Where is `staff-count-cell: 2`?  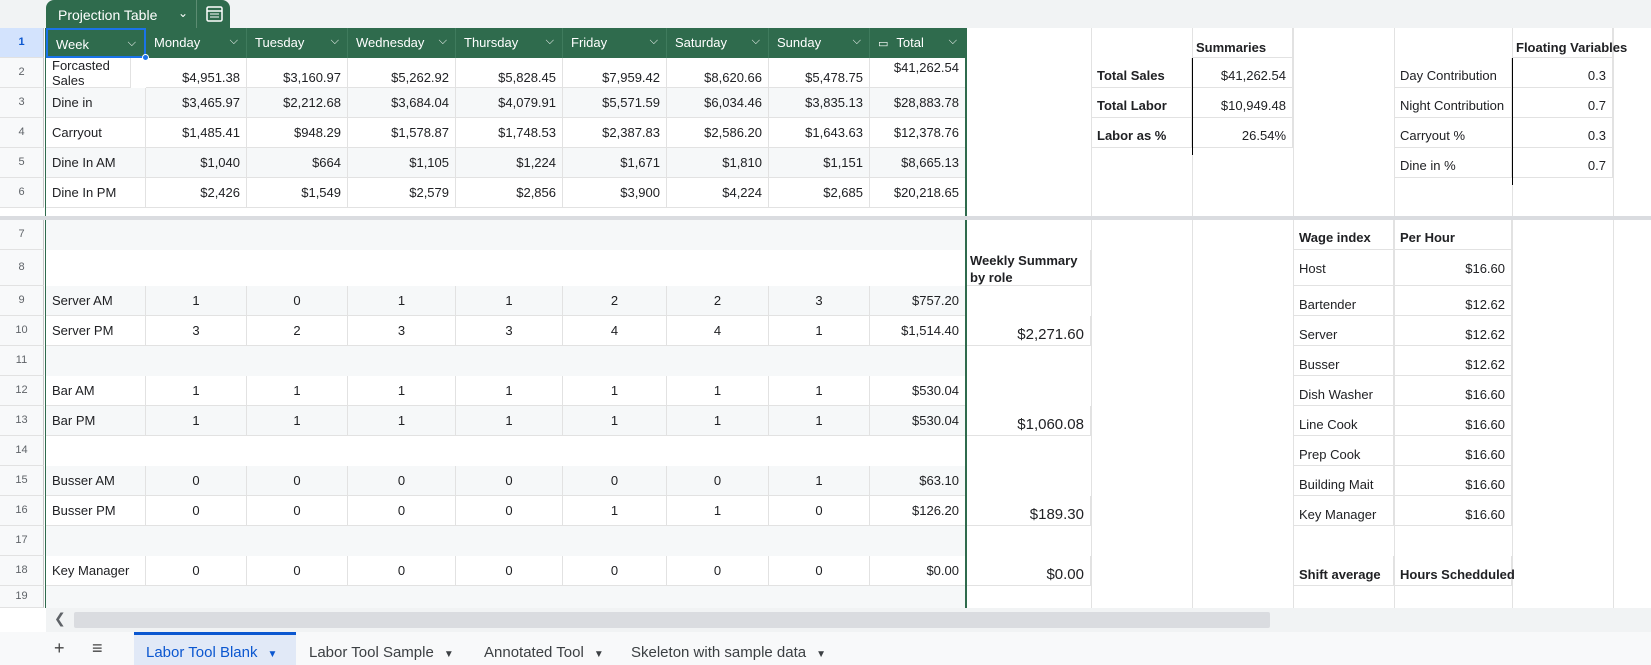 staff-count-cell: 2 is located at coordinates (615, 301).